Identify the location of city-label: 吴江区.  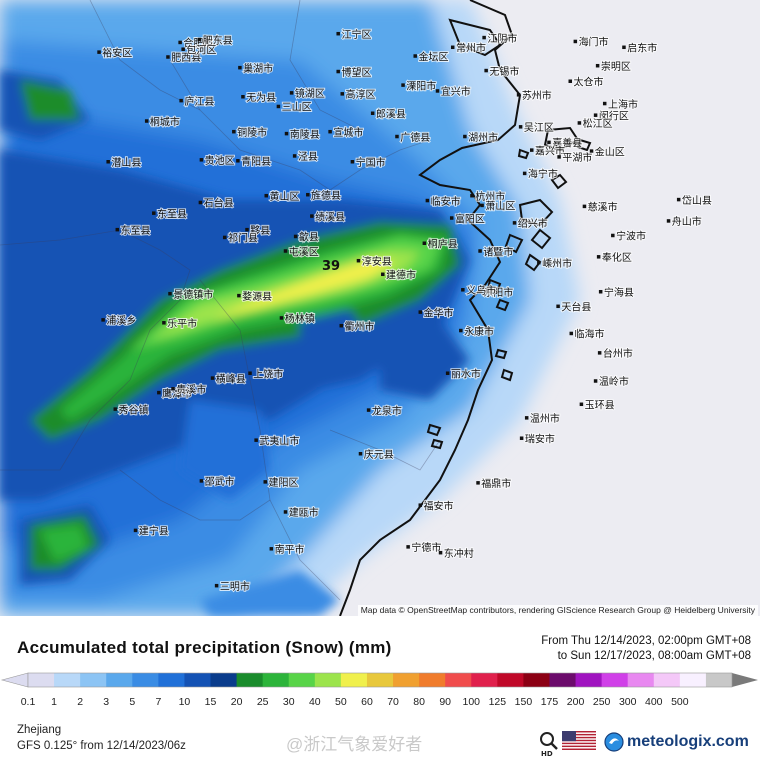
(539, 128).